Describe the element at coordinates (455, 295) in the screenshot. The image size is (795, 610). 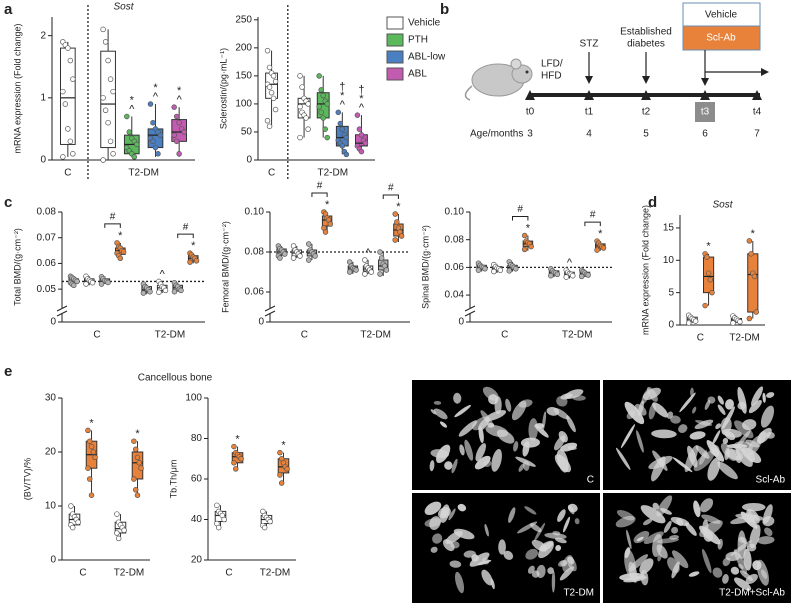
I see `y-tick-label: 0.04` at that location.